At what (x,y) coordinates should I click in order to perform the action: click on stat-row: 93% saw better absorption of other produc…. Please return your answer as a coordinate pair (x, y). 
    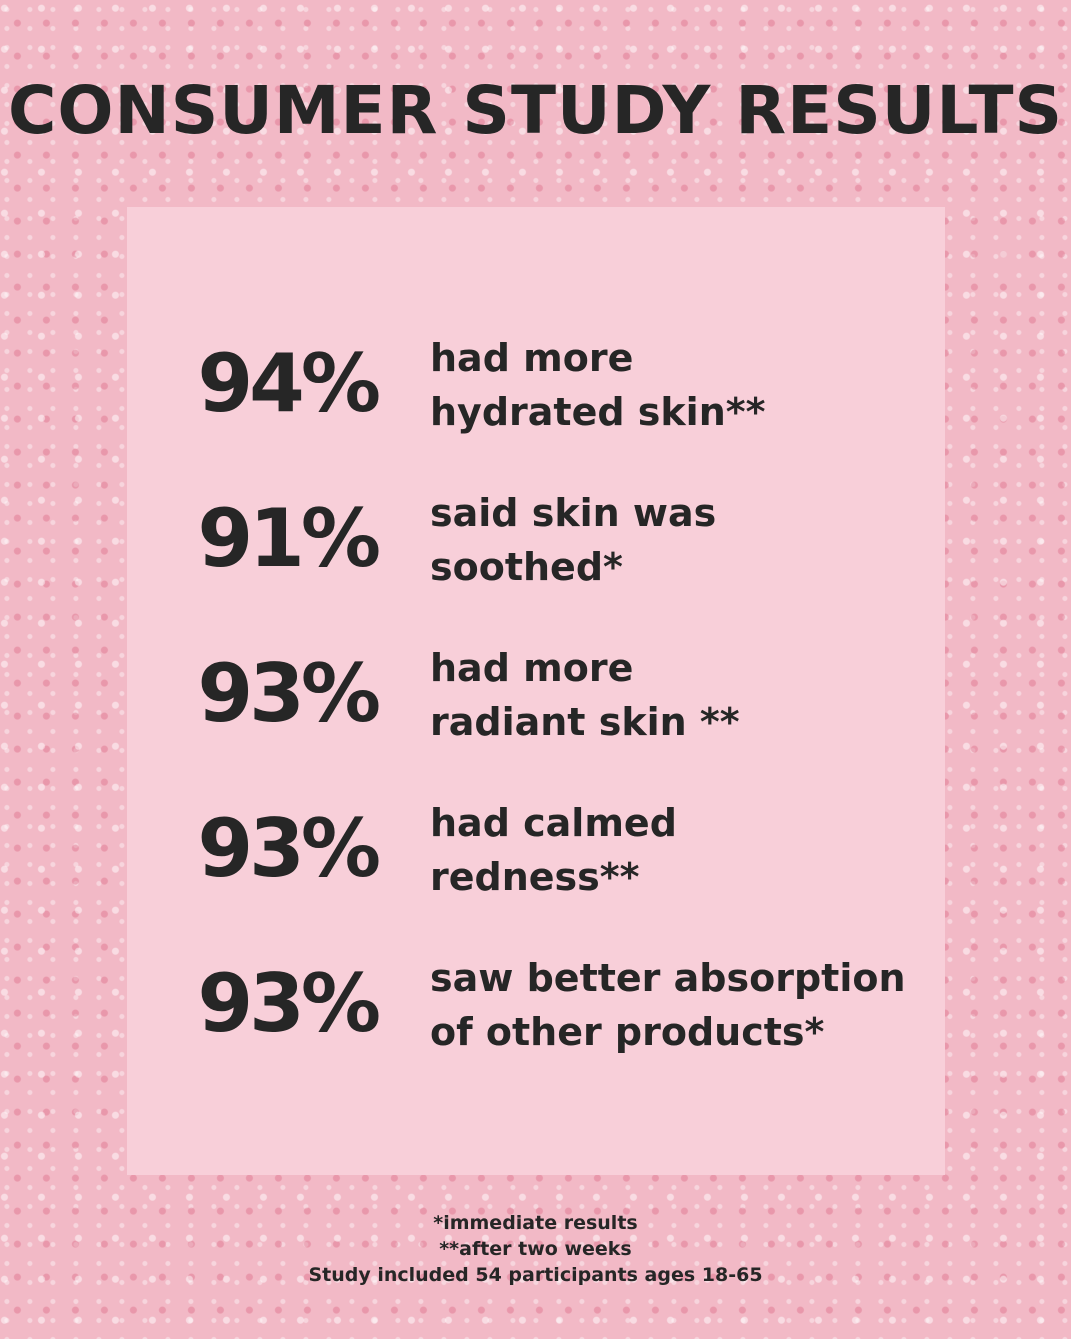
    Looking at the image, I should click on (536, 1006).